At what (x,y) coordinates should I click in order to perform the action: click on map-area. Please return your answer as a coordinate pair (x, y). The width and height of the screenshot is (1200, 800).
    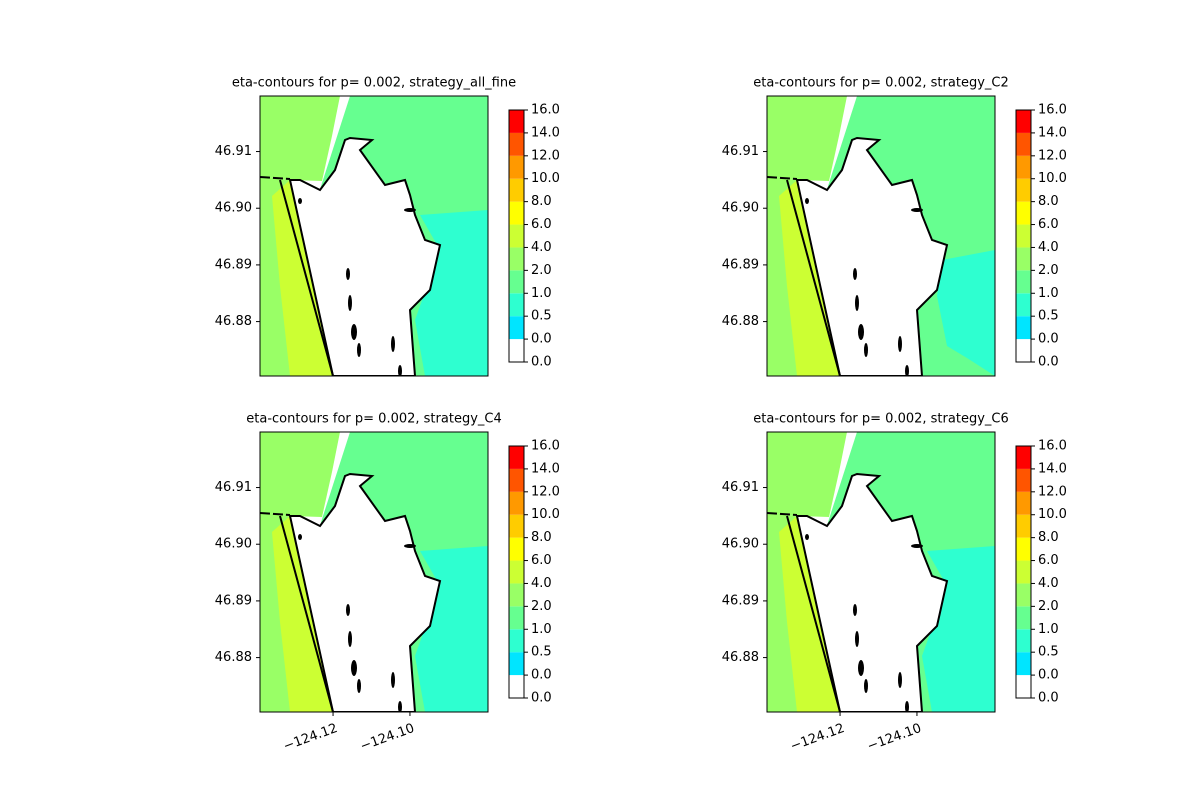
    Looking at the image, I should click on (374, 572).